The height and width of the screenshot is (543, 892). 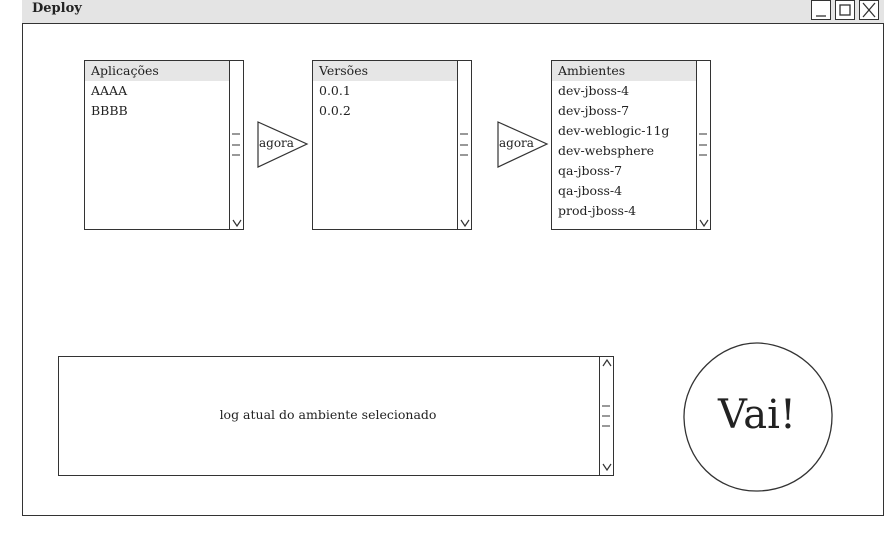 I want to click on applications-header: Aplicações, so click(x=157, y=71).